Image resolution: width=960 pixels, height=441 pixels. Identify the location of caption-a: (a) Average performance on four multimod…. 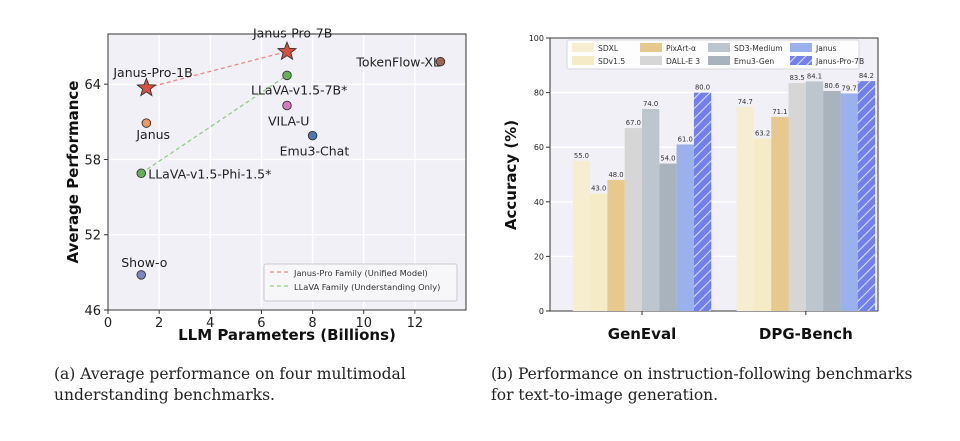
(230, 384).